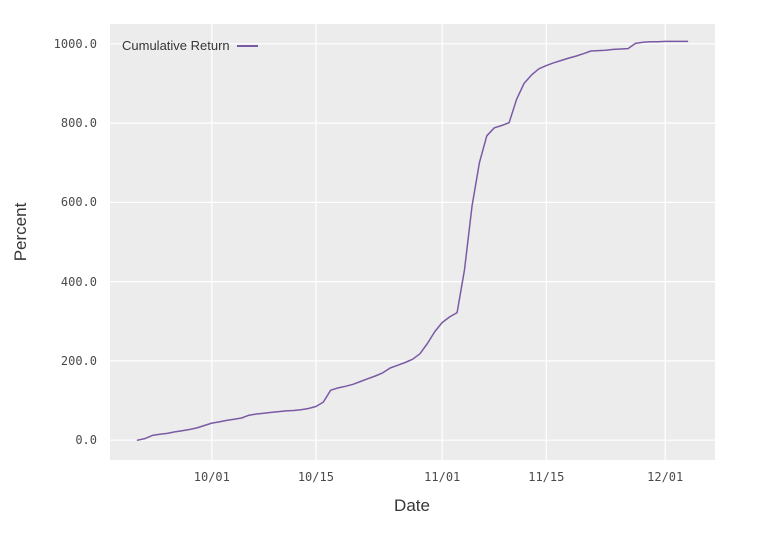  I want to click on x-tick-label: 10/01, so click(211, 477).